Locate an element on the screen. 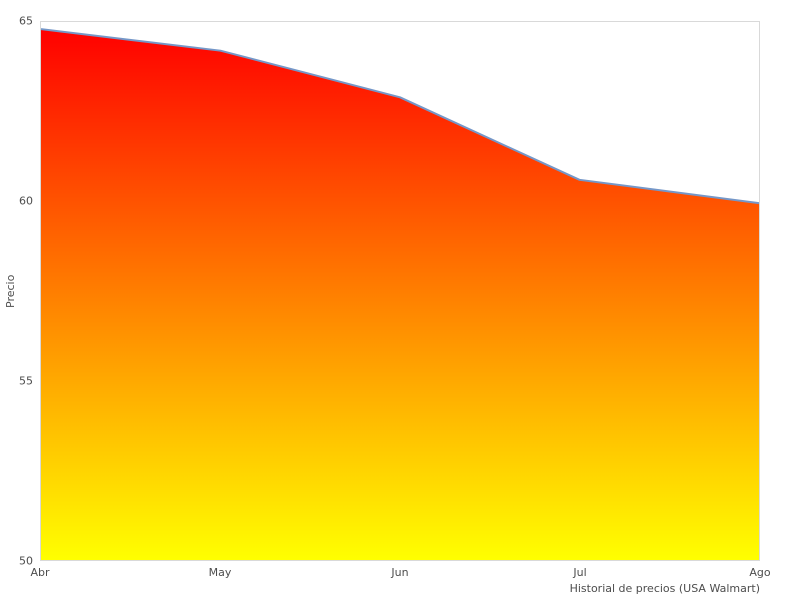 This screenshot has width=800, height=600. x-tick-label: Abr is located at coordinates (40, 572).